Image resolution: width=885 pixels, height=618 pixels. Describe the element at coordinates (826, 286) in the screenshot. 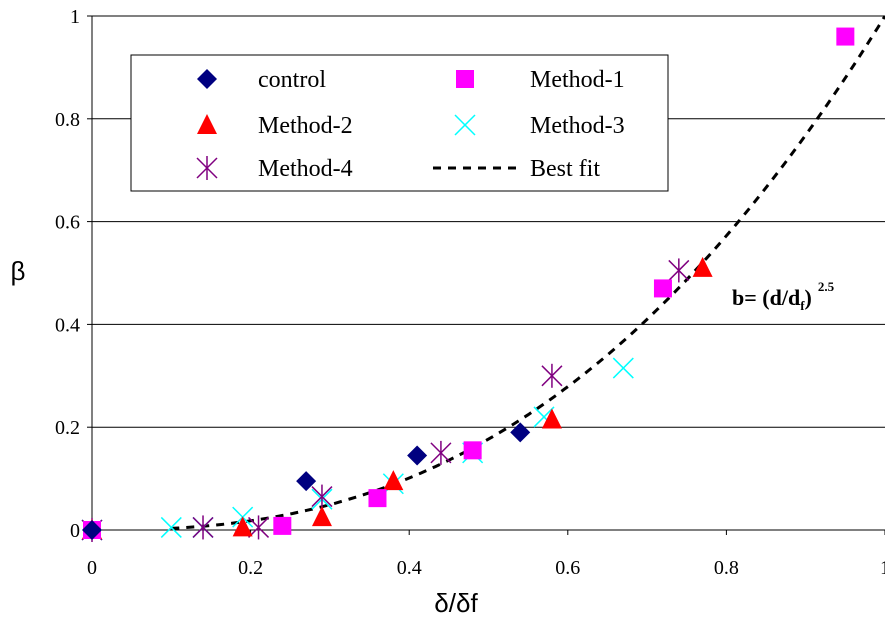

I see `annotation-sup: 2.5` at that location.